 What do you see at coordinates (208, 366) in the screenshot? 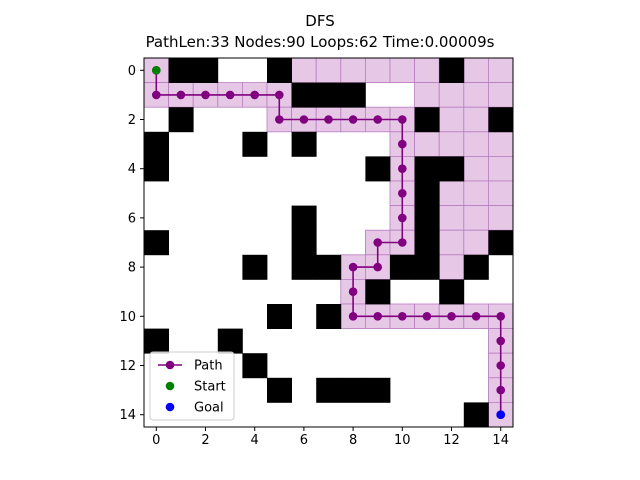
I see `legend-path-label: Path` at bounding box center [208, 366].